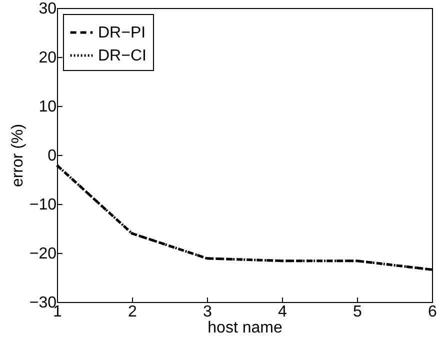  What do you see at coordinates (433, 312) in the screenshot?
I see `x-tick-label: 6` at bounding box center [433, 312].